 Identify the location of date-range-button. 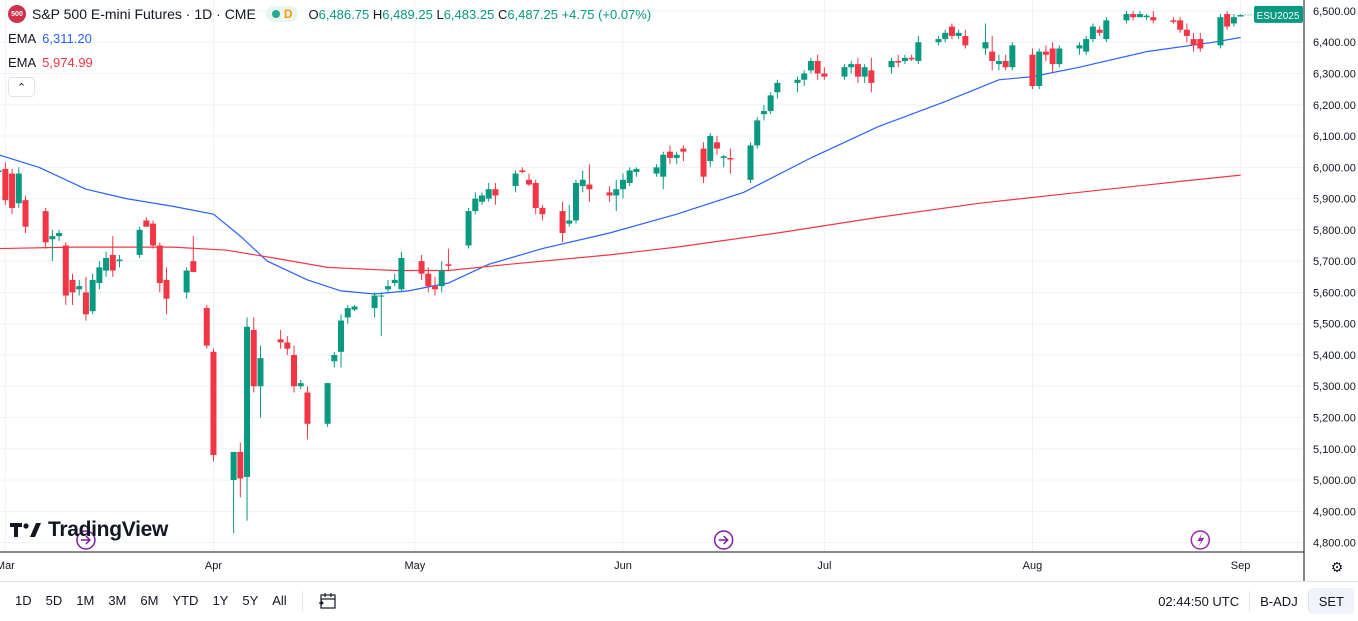
(328, 601).